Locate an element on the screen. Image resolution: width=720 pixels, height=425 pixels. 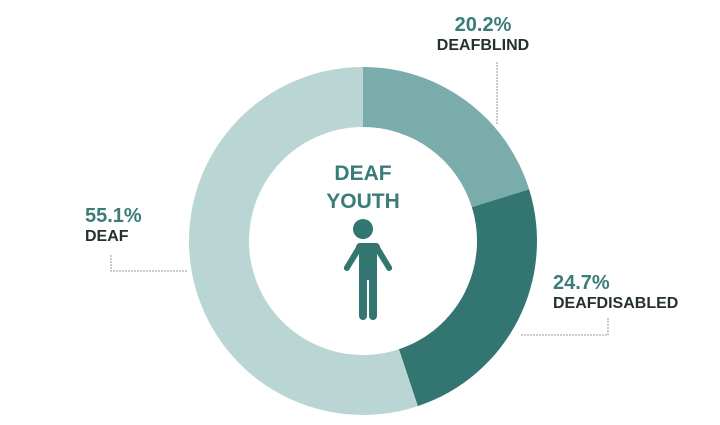
person-icon is located at coordinates (368, 269).